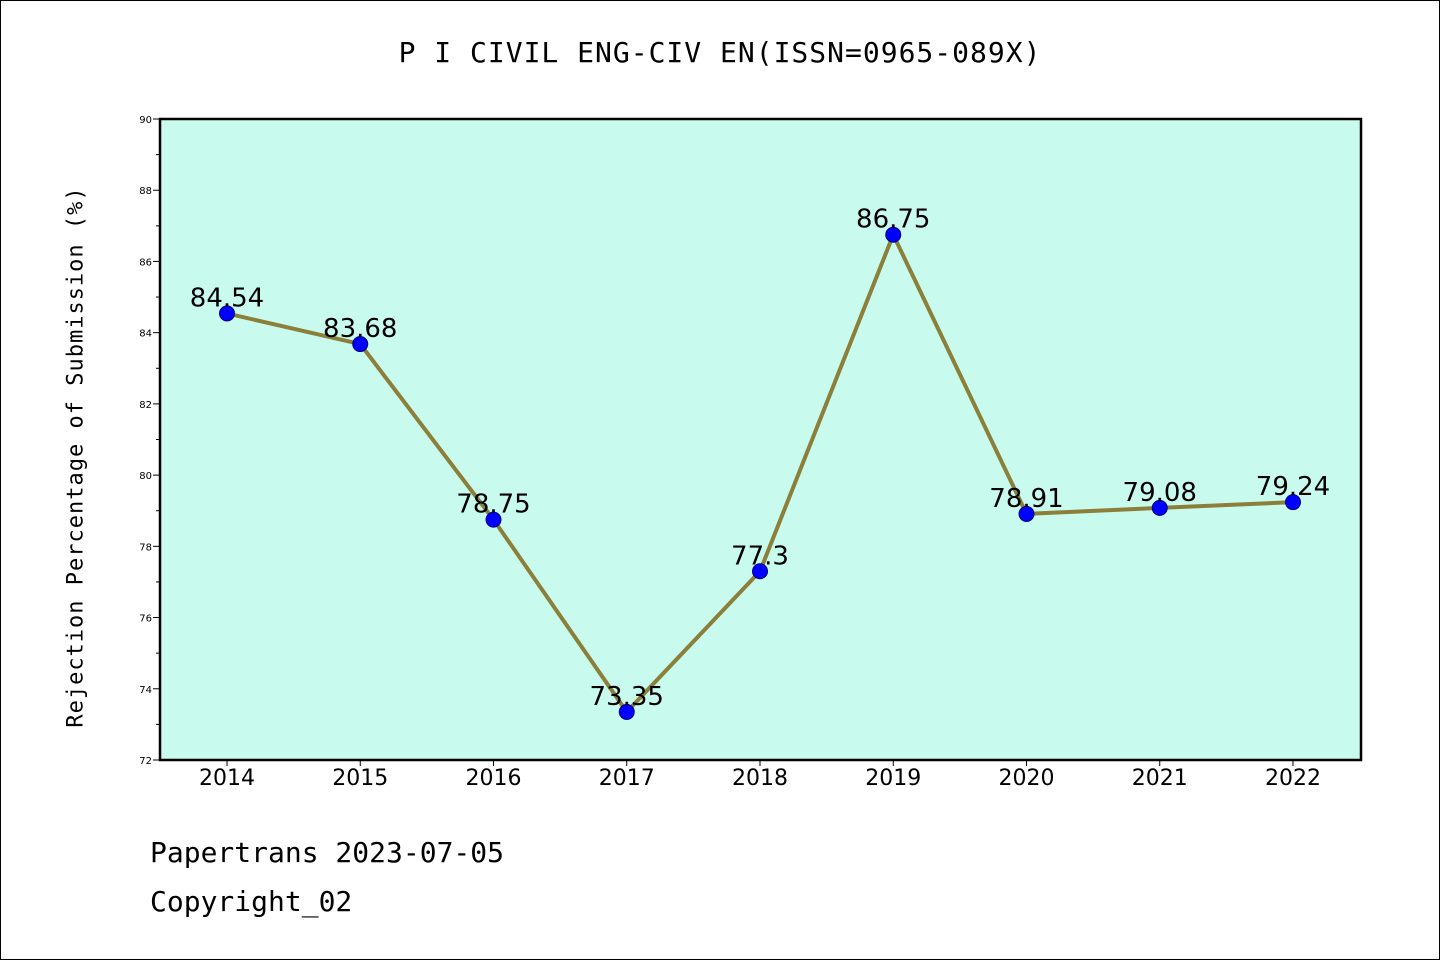  Describe the element at coordinates (1293, 778) in the screenshot. I see `x-tick-label: 2022` at that location.